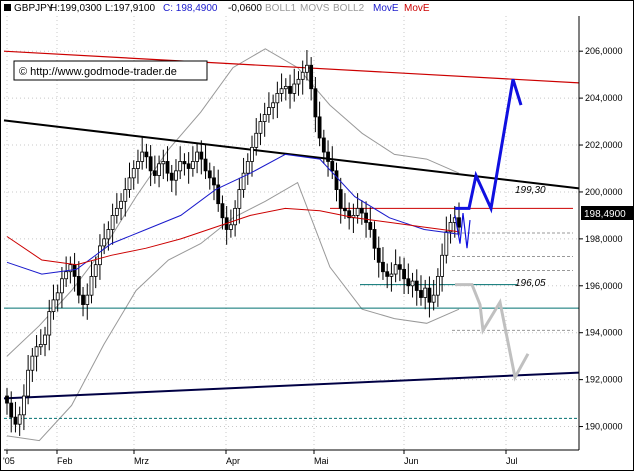 This screenshot has height=476, width=634. I want to click on y-tick-label: 192,0000, so click(604, 380).